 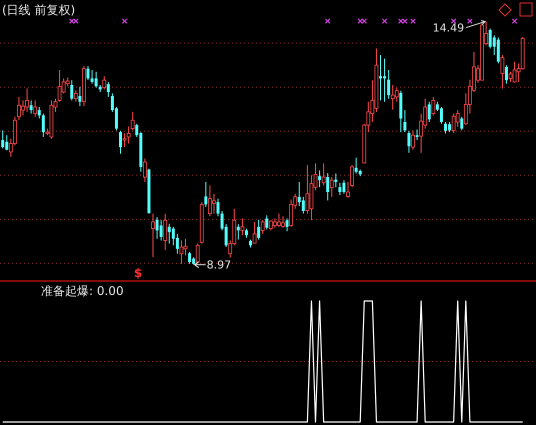 I want to click on annotation: 14.49, so click(x=448, y=27).